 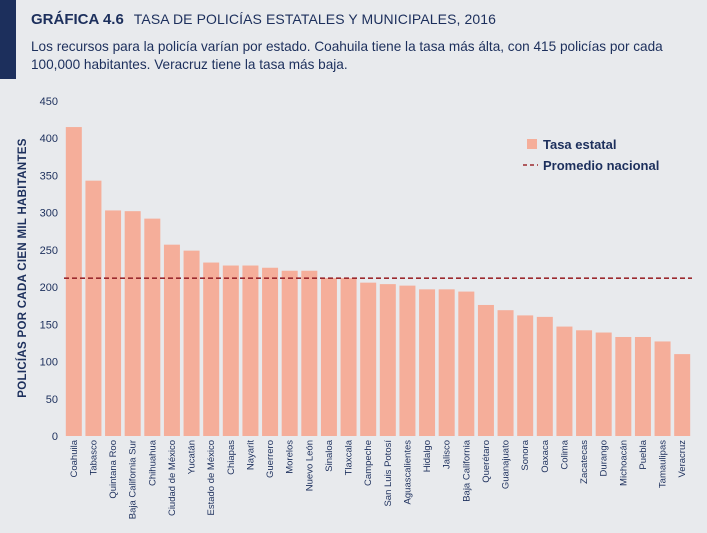 I want to click on x-tick-label: Baja California Sur, so click(x=133, y=479).